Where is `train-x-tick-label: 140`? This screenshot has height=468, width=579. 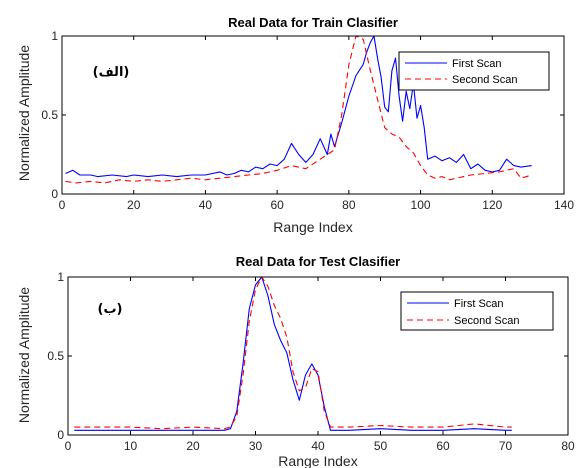
train-x-tick-label: 140 is located at coordinates (564, 205).